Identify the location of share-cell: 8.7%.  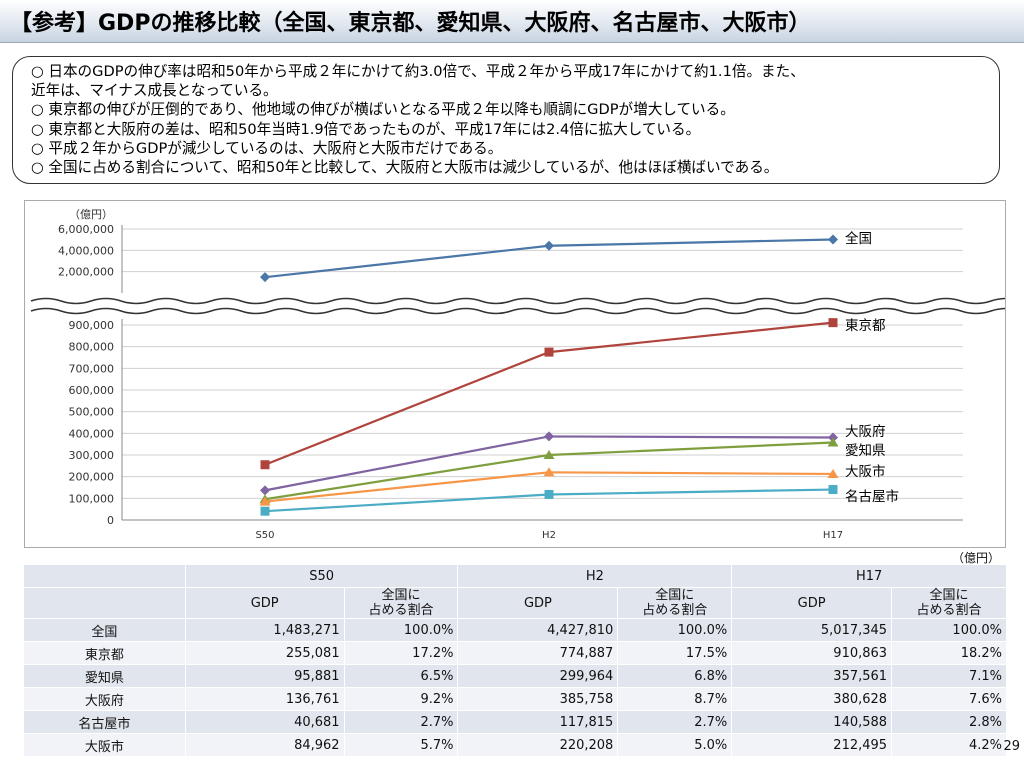
(675, 699).